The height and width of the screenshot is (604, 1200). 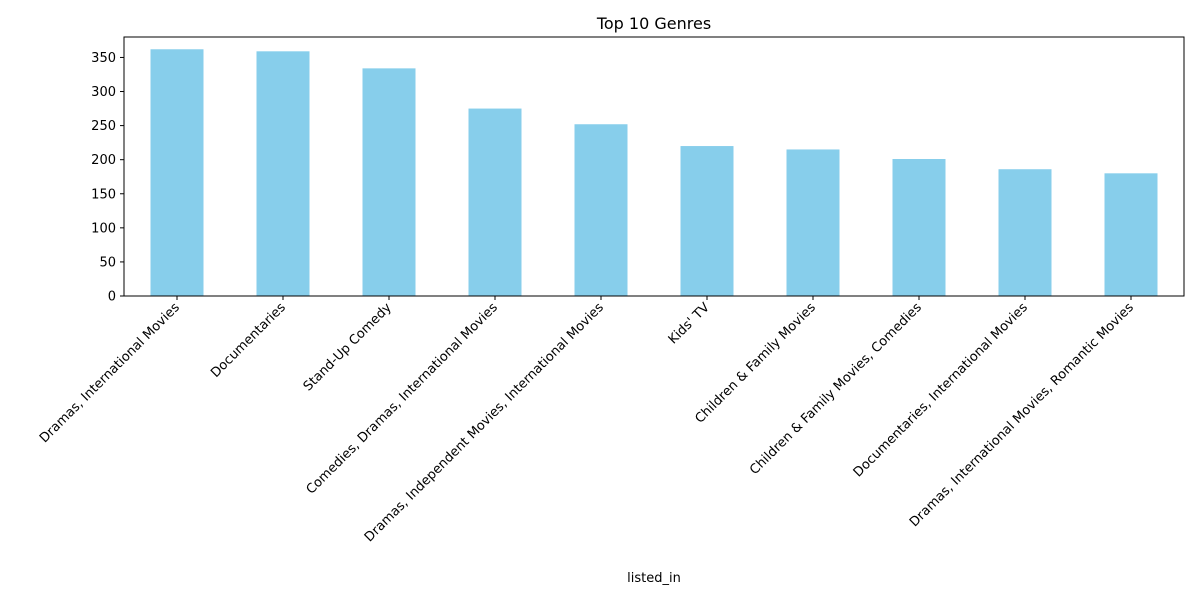 I want to click on x-tick-label: Children & Family Movies, Comedies, so click(x=836, y=389).